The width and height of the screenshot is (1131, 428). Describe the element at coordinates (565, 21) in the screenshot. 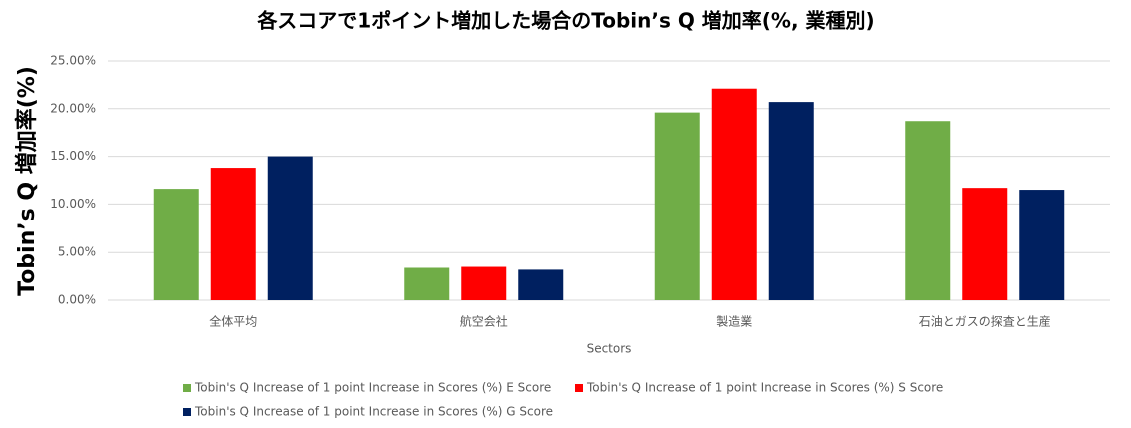

I see `chart-title: 各スコアで1ポイント増加した場合のTobin’s Q 増加率(%, 業種別)` at that location.